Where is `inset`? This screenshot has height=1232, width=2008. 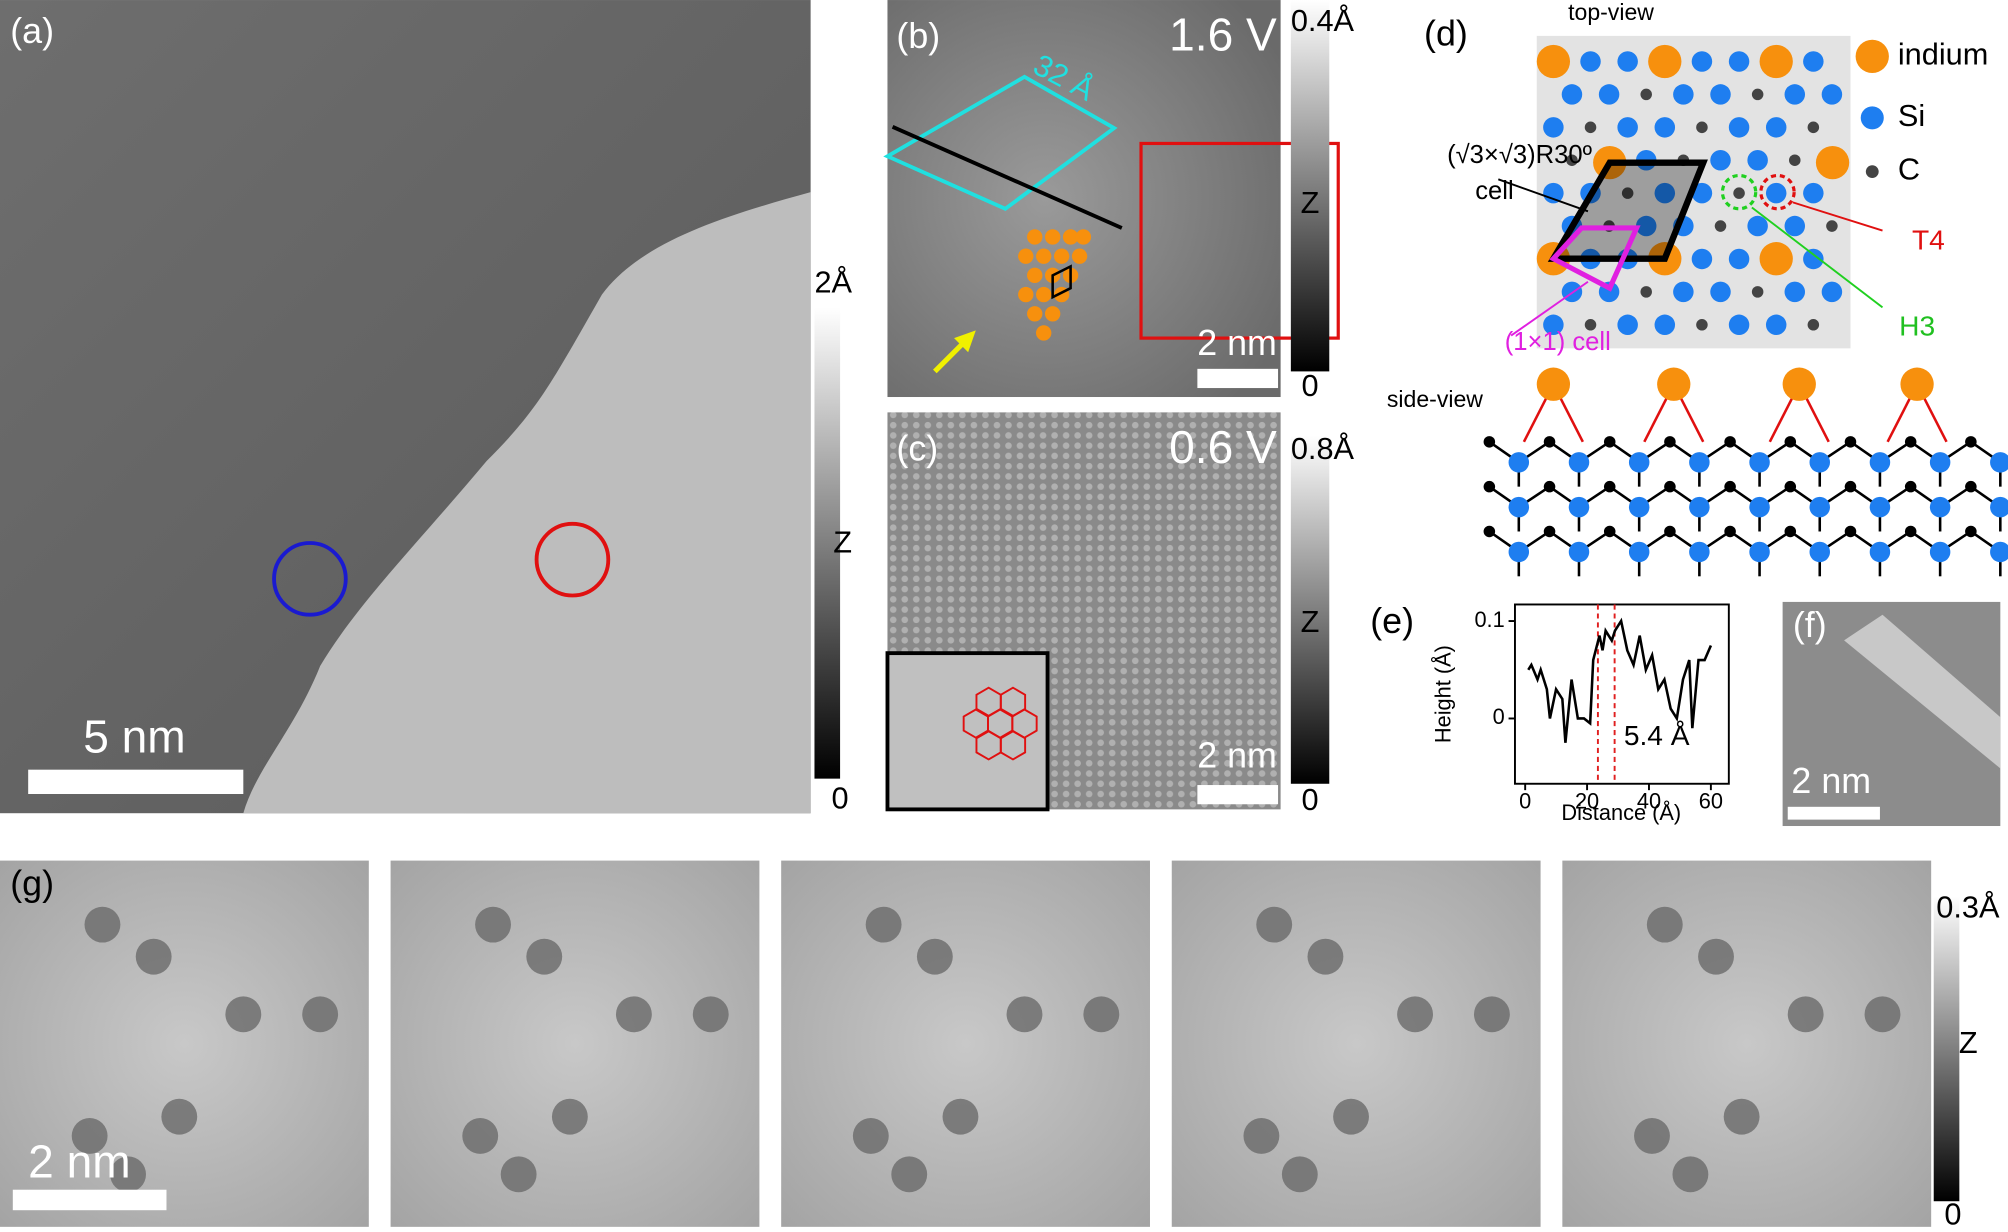
inset is located at coordinates (967, 731).